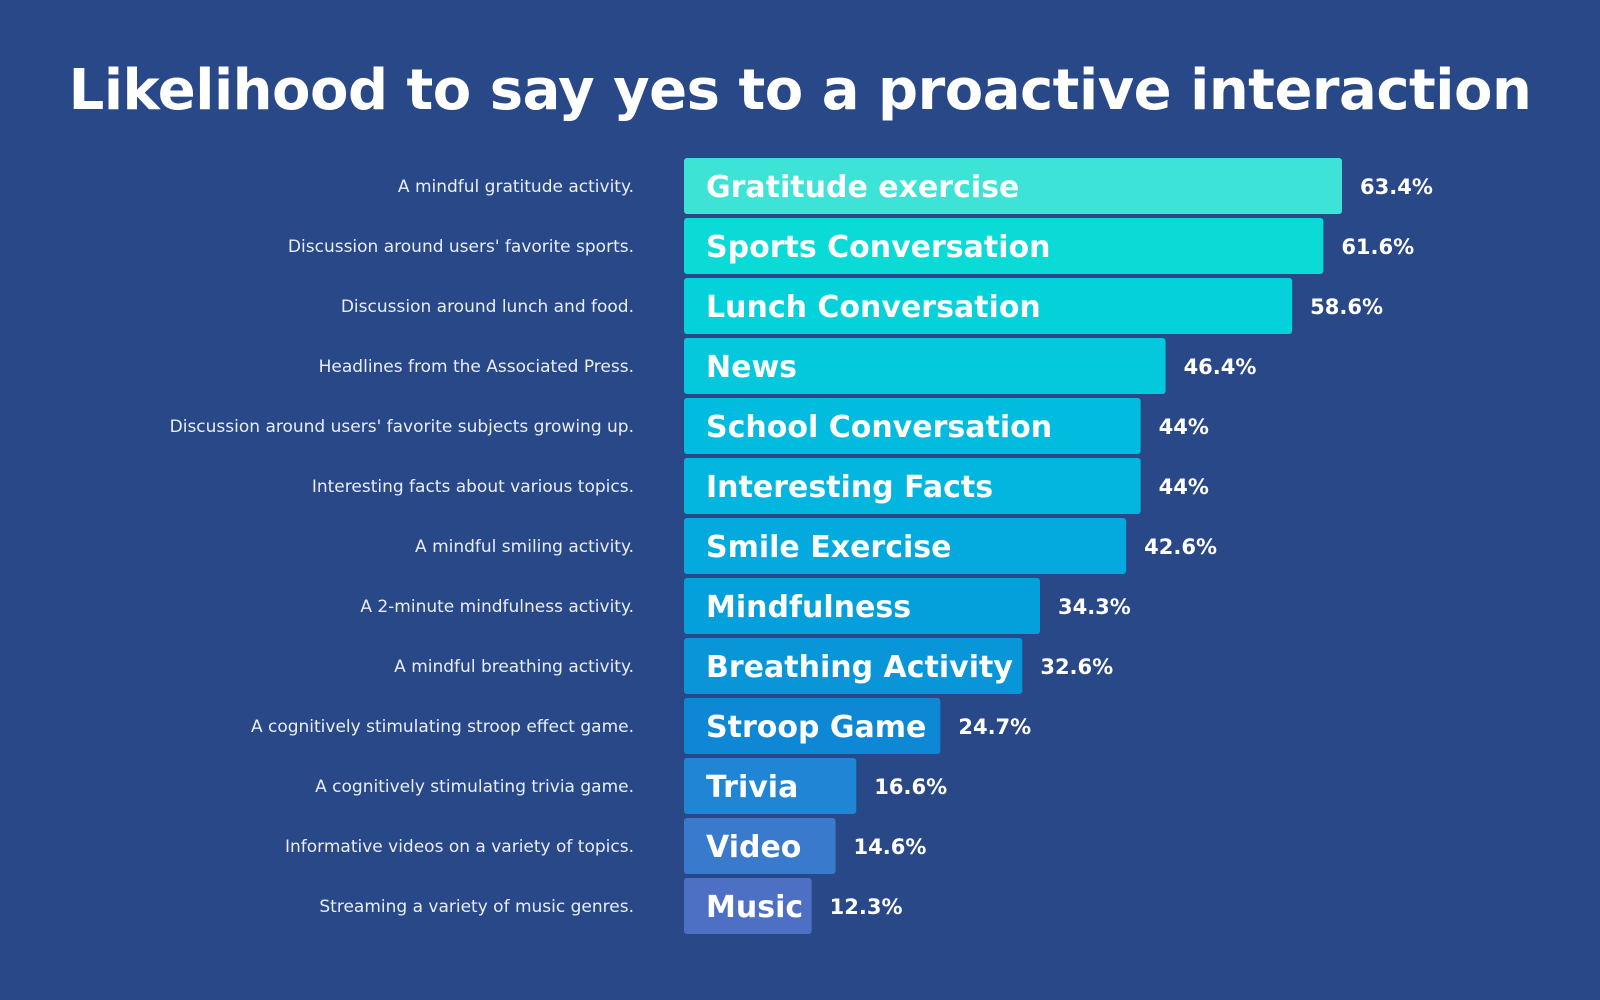  Describe the element at coordinates (476, 367) in the screenshot. I see `category-description: Headlines from the Associated Press.` at that location.